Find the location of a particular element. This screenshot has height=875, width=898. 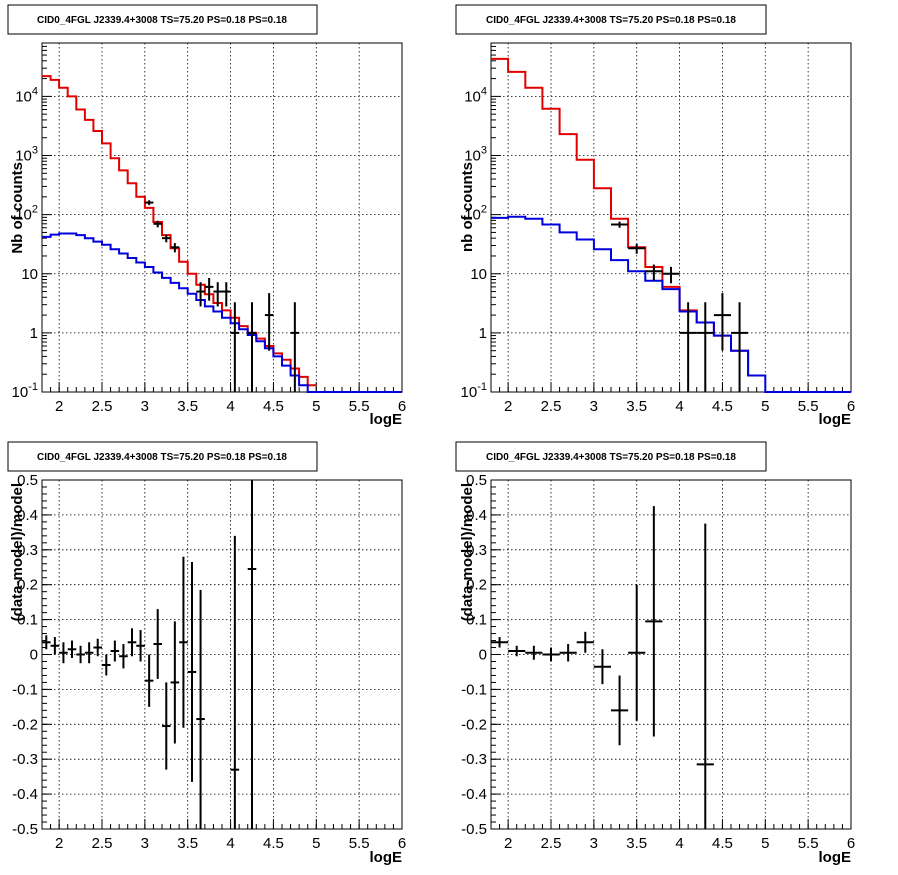

y-axis-label: nb of counts is located at coordinates (467, 207).